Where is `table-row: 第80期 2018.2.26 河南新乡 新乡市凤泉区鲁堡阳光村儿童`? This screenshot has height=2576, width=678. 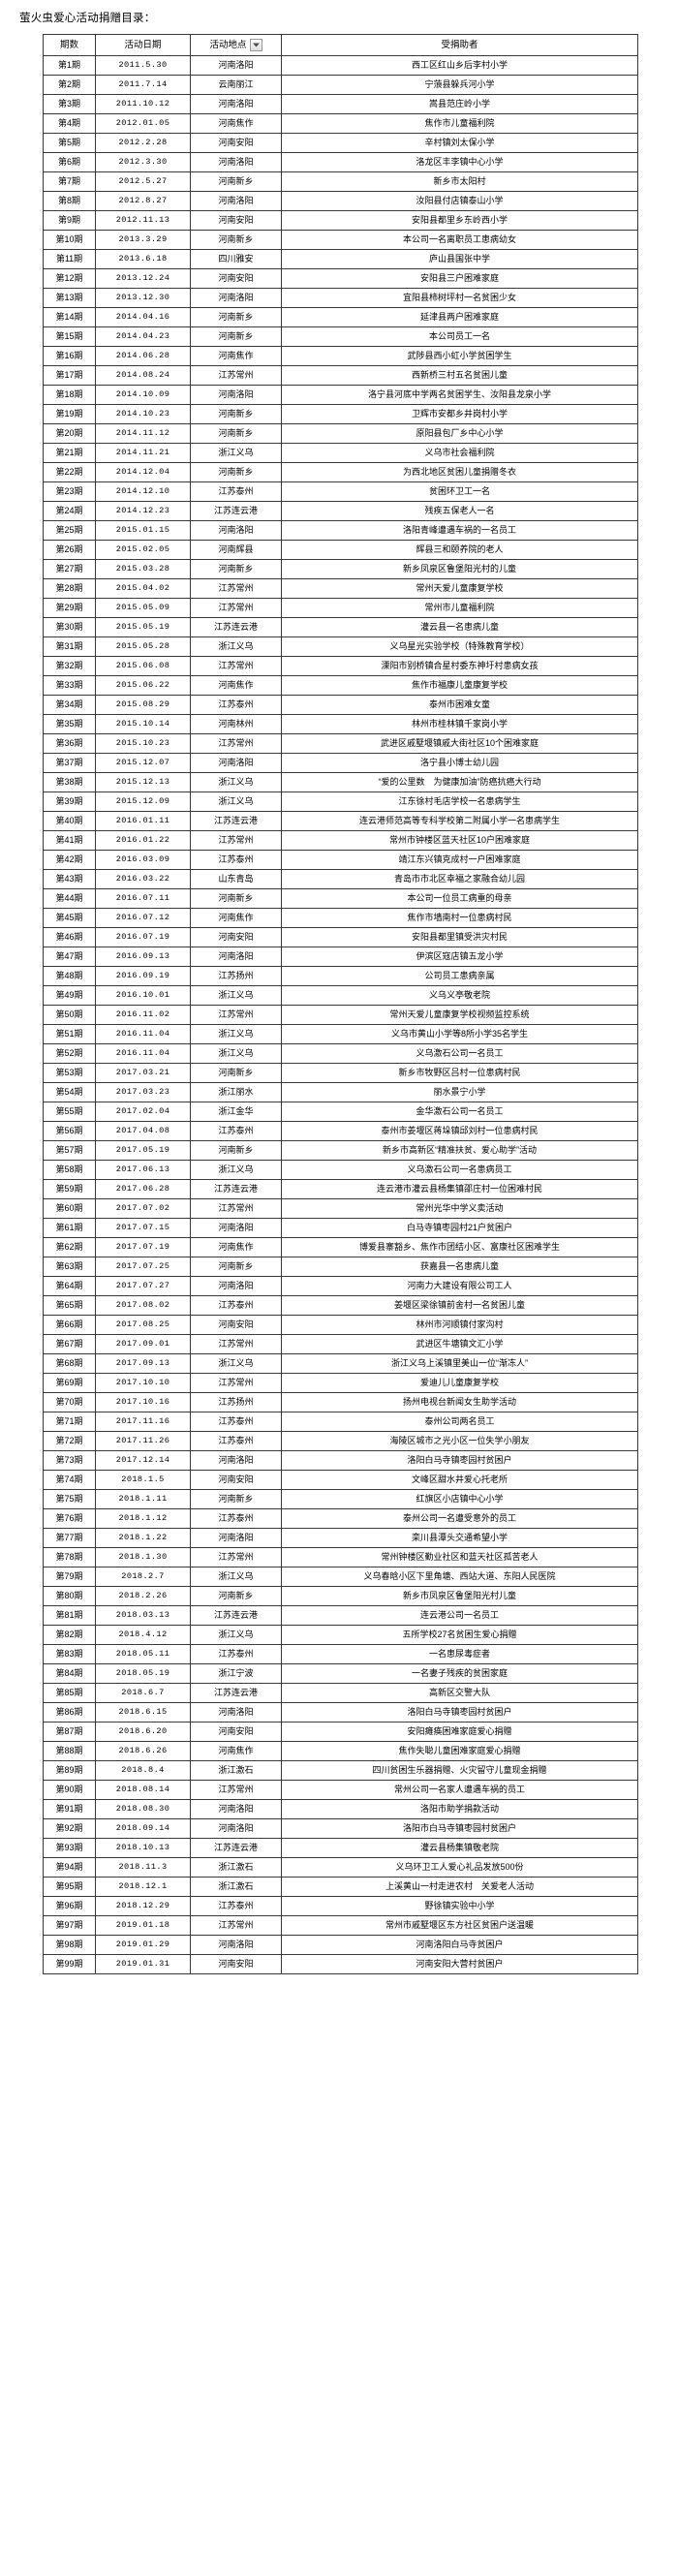
table-row: 第80期 2018.2.26 河南新乡 新乡市凤泉区鲁堡阳光村儿童 is located at coordinates (340, 1596).